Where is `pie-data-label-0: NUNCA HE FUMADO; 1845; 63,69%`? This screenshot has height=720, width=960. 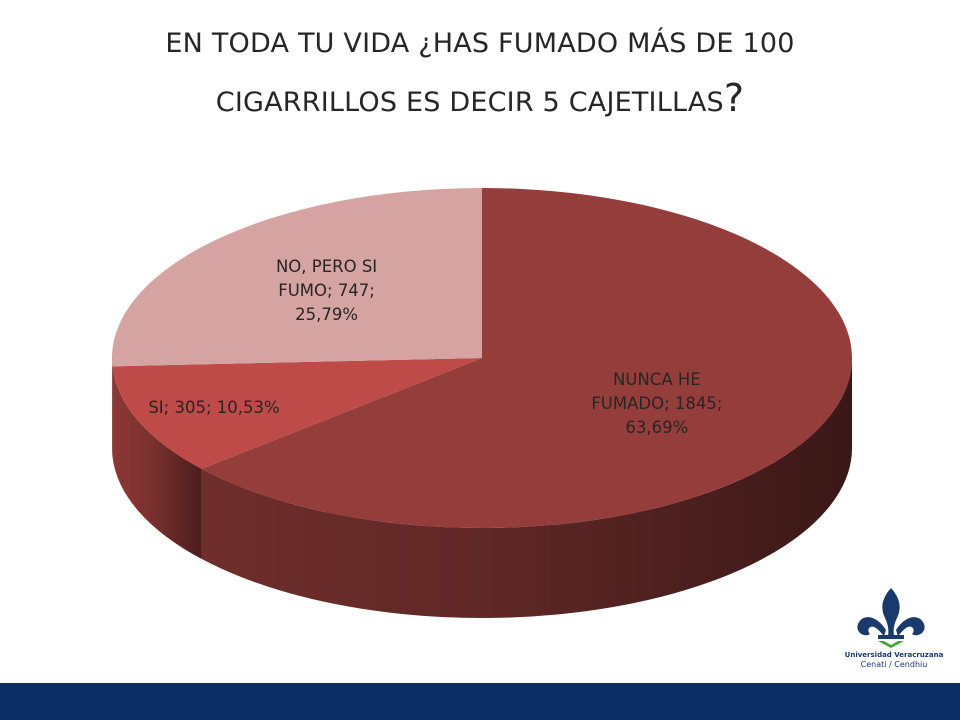 pie-data-label-0: NUNCA HE FUMADO; 1845; 63,69% is located at coordinates (656, 403).